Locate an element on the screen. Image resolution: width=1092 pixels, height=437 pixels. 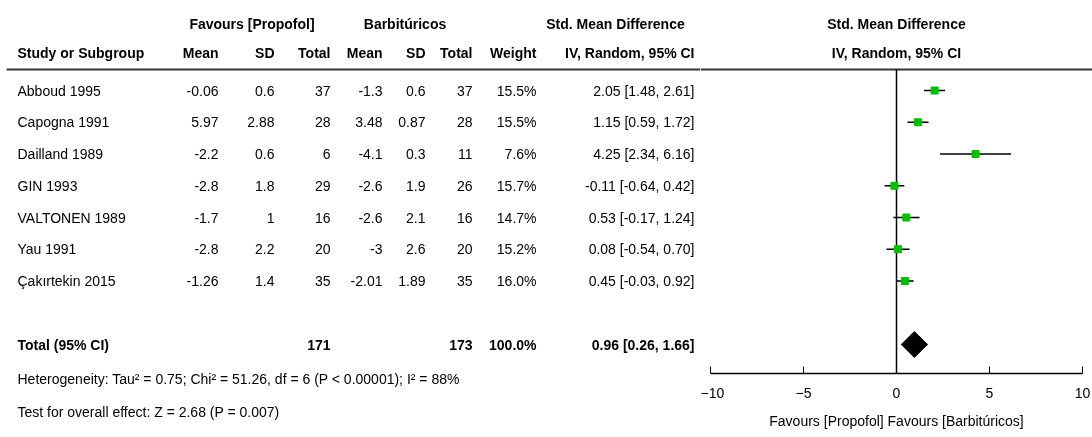
text: -2.2 is located at coordinates (206, 154).